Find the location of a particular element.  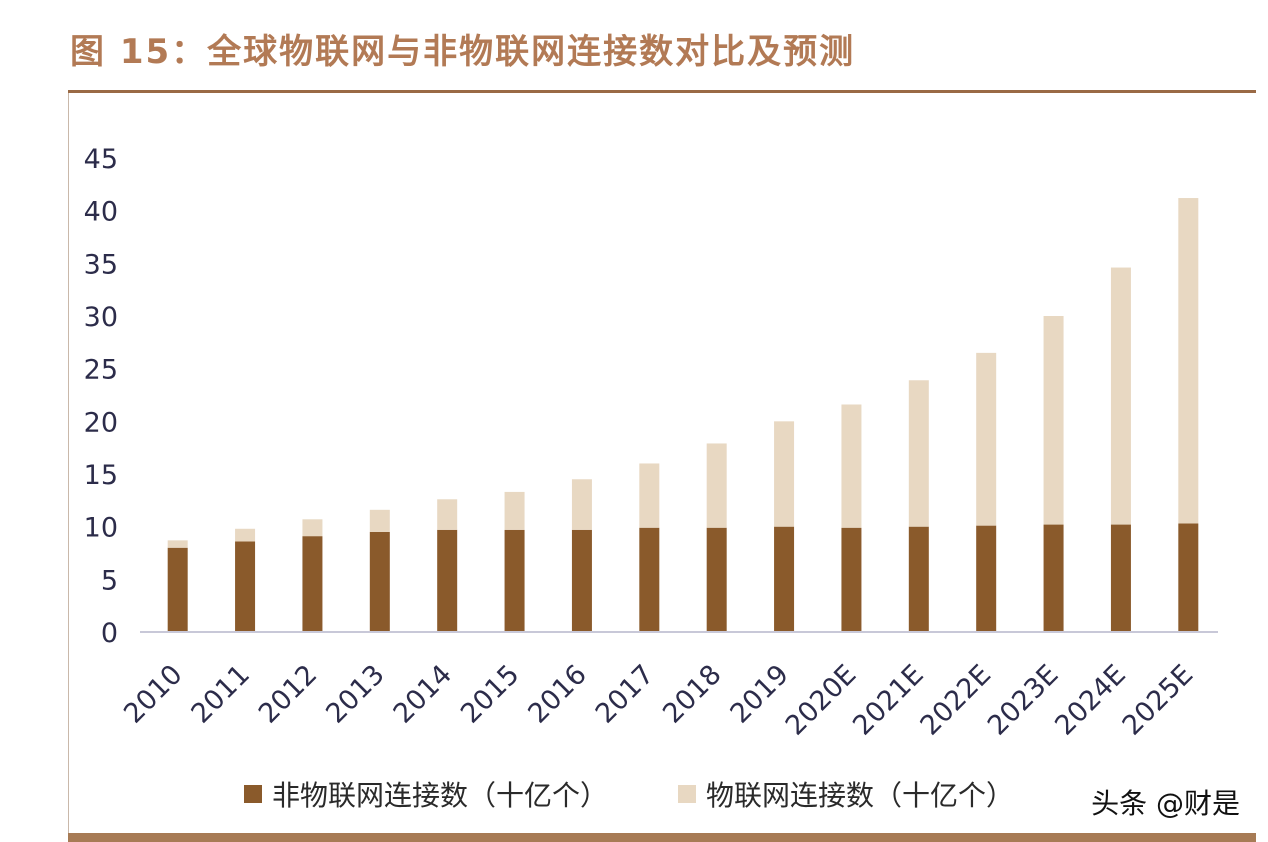

top-rule is located at coordinates (662, 91).